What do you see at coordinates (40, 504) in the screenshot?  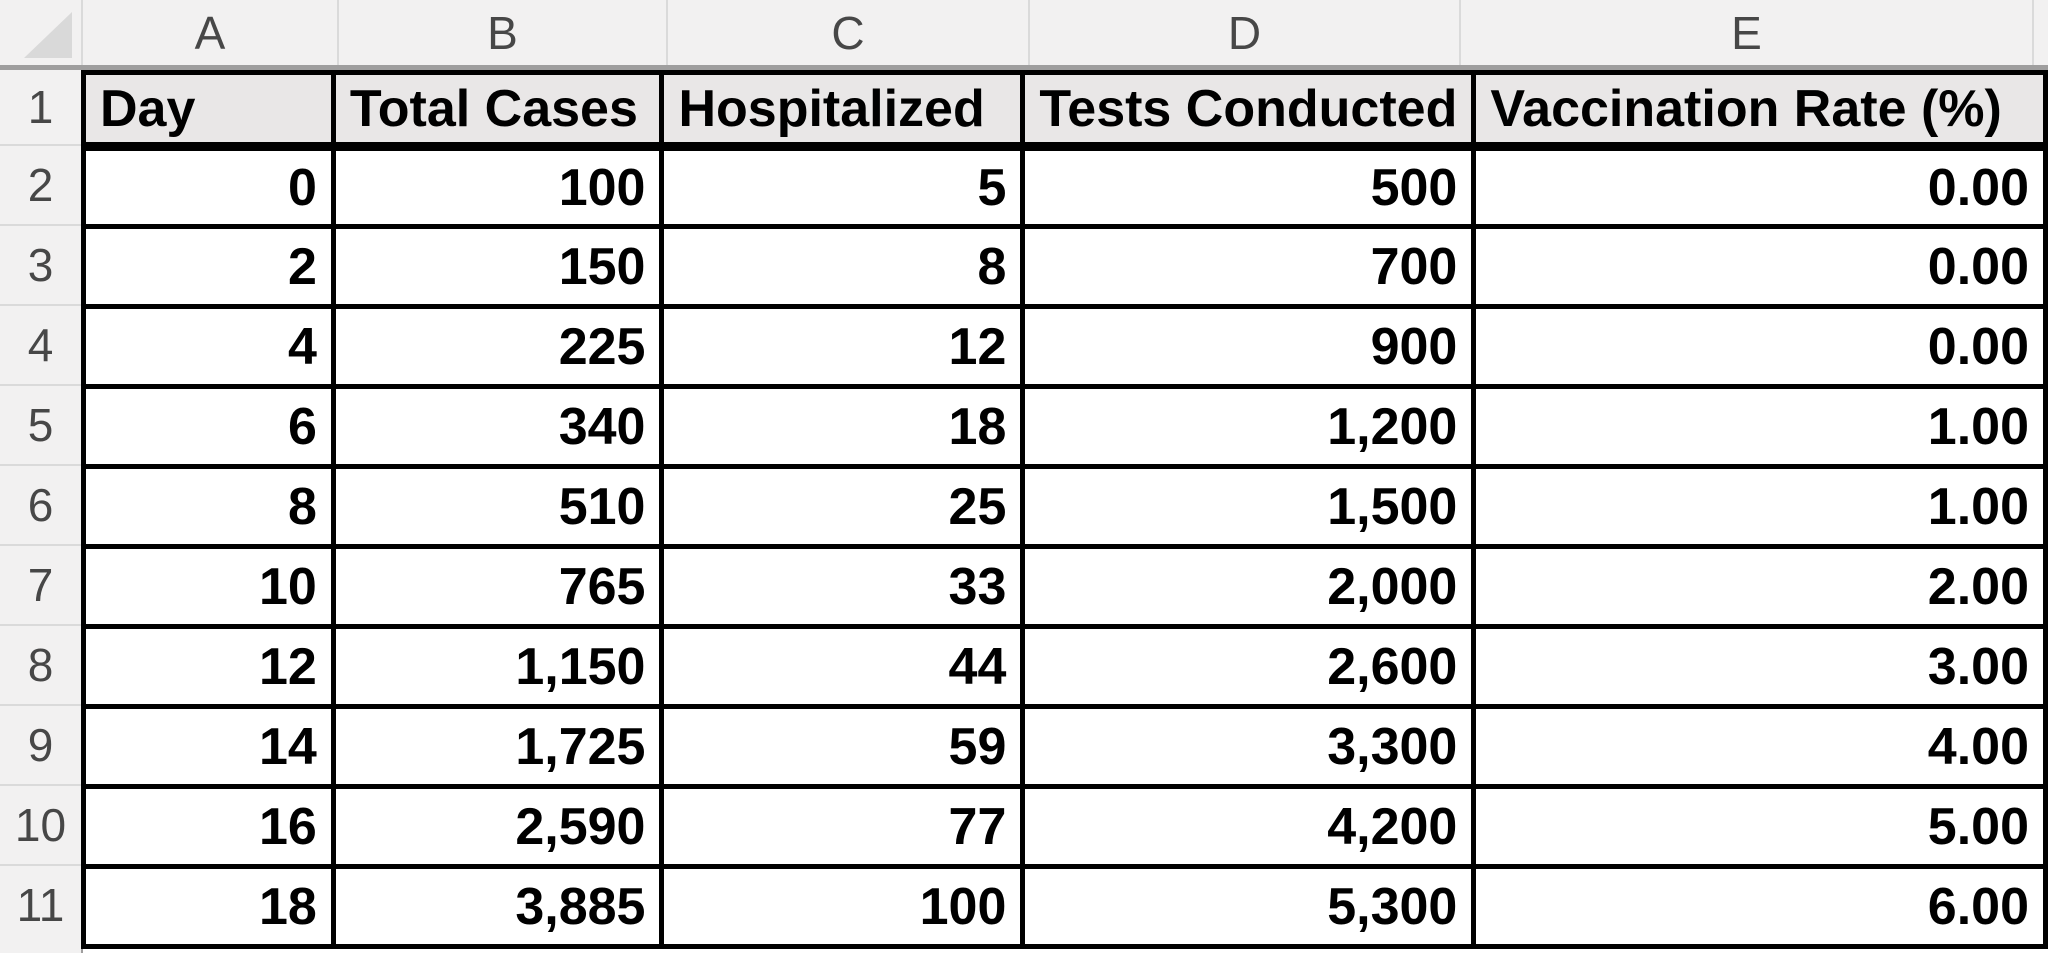 I see `row-header-6: 6` at bounding box center [40, 504].